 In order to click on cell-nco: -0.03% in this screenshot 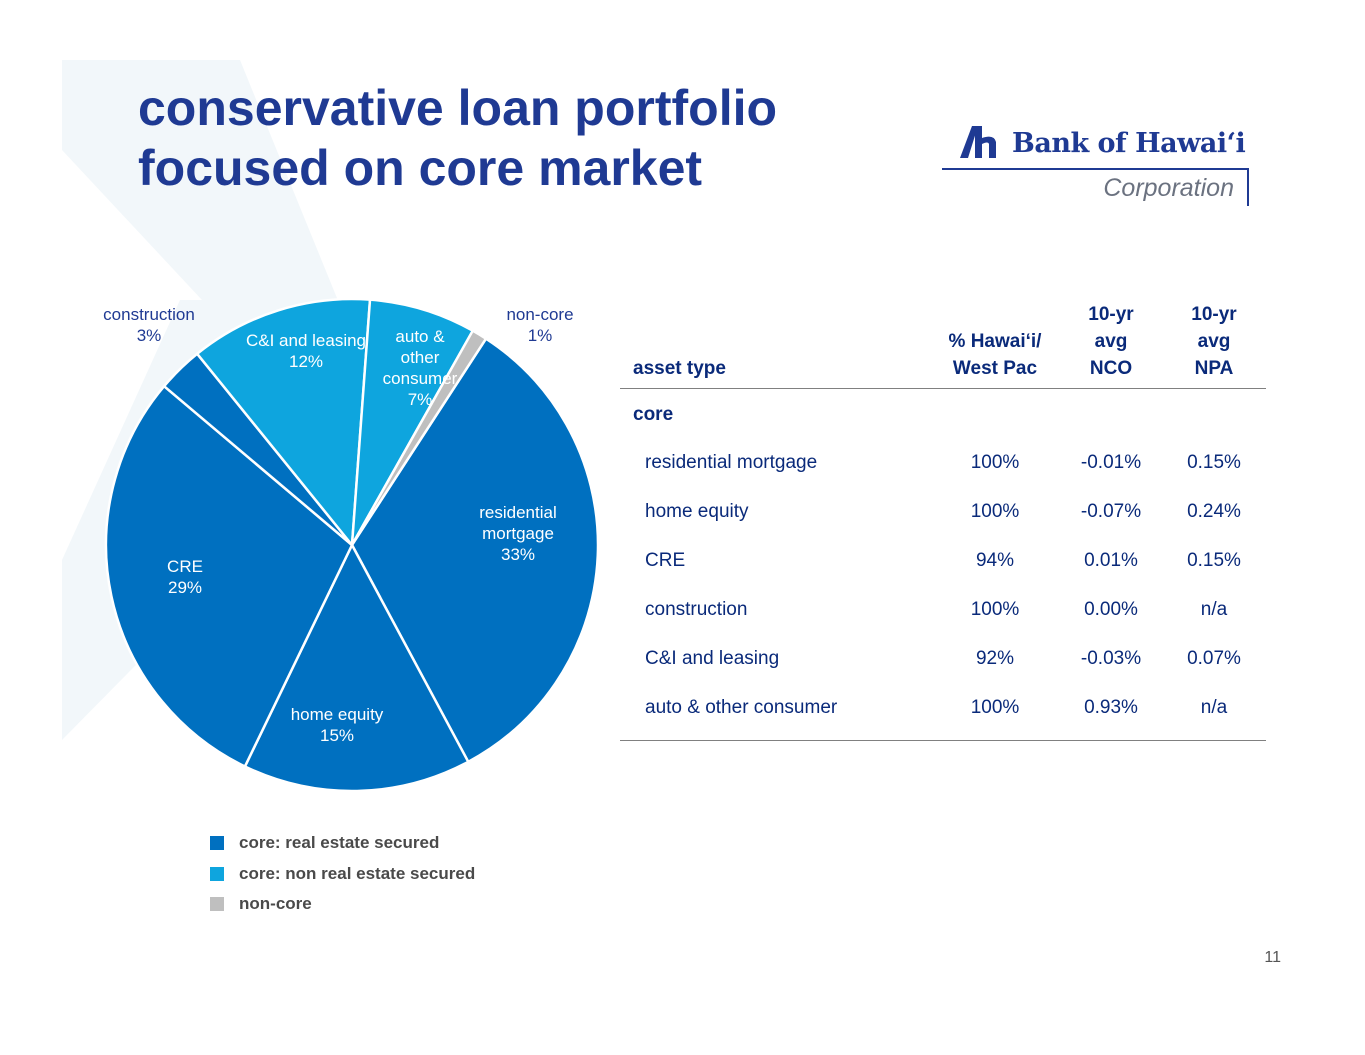, I will do `click(1111, 658)`.